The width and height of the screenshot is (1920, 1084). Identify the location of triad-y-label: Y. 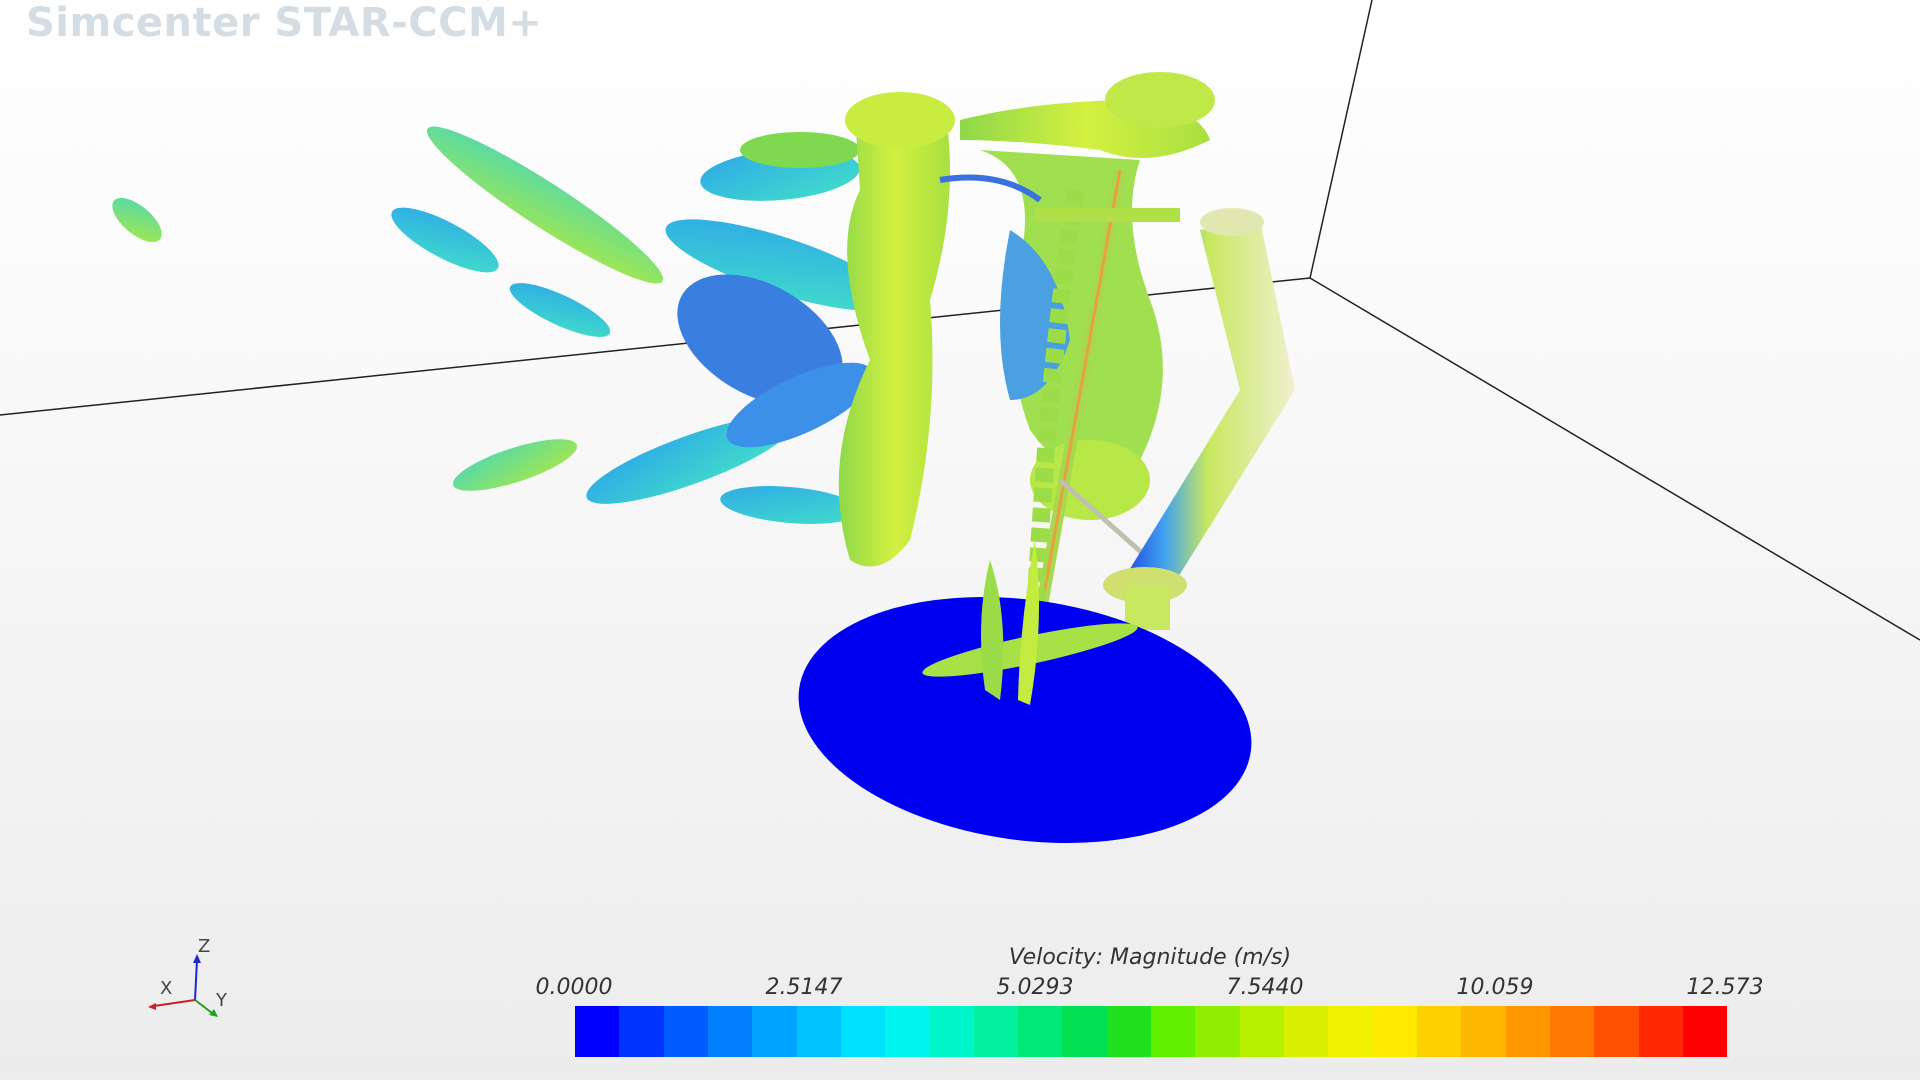
(221, 1000).